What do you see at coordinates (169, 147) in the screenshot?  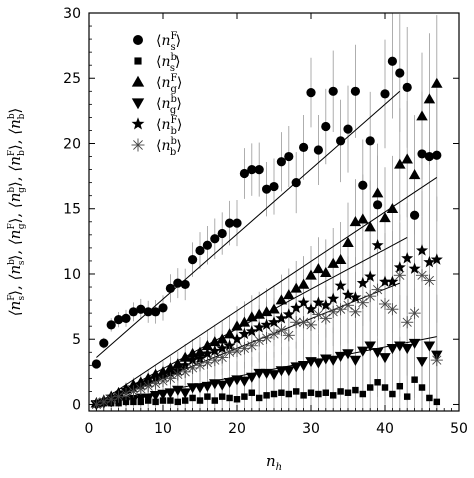 I see `legend-label: ⟨nb b⟩` at bounding box center [169, 147].